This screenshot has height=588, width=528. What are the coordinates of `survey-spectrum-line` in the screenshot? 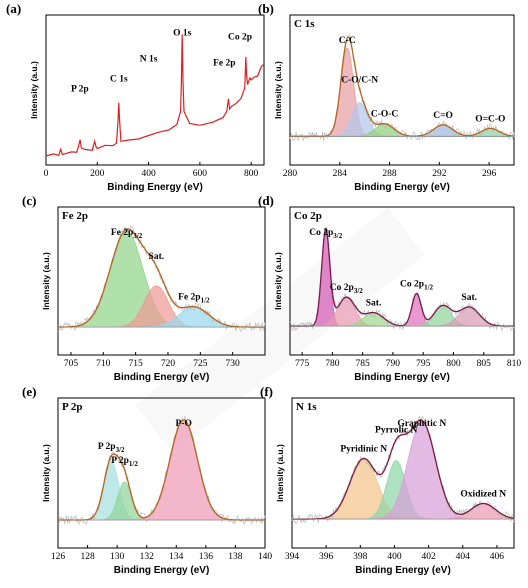 It's located at (155, 95).